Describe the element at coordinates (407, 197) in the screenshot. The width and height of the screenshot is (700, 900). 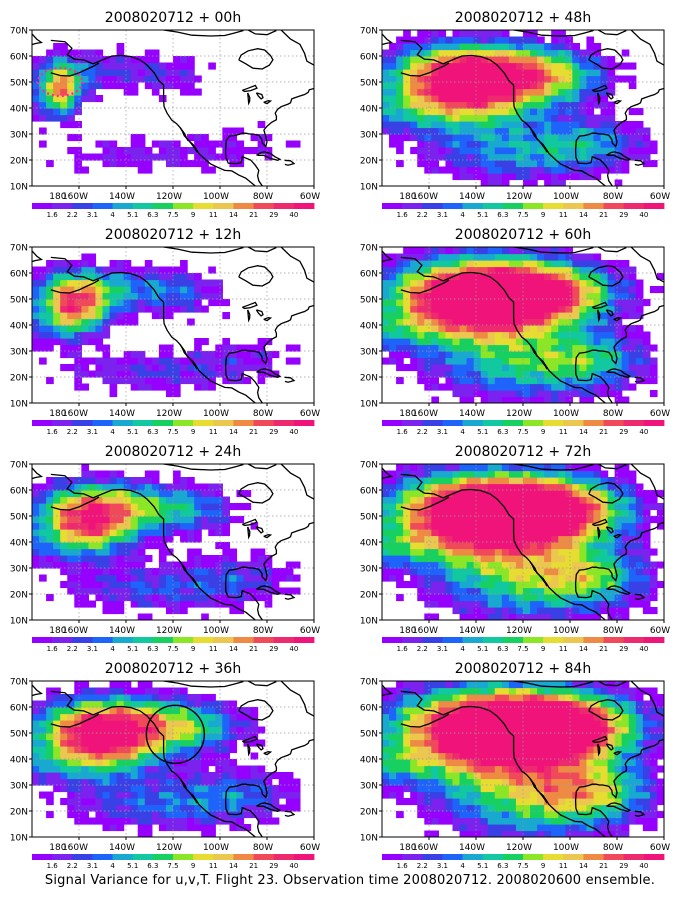
I see `x-tick-label: 180` at that location.